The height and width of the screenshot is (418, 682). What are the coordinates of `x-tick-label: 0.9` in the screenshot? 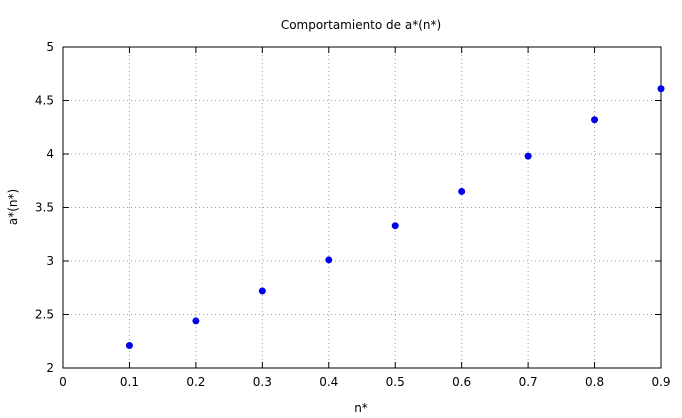 It's located at (660, 382).